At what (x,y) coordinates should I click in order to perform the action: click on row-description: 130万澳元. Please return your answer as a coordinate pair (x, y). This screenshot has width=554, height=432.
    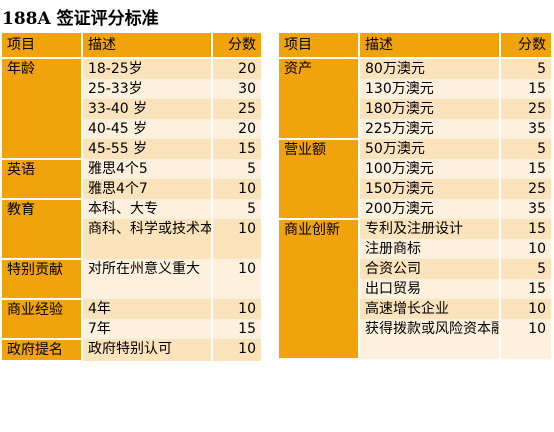
    Looking at the image, I should click on (429, 89).